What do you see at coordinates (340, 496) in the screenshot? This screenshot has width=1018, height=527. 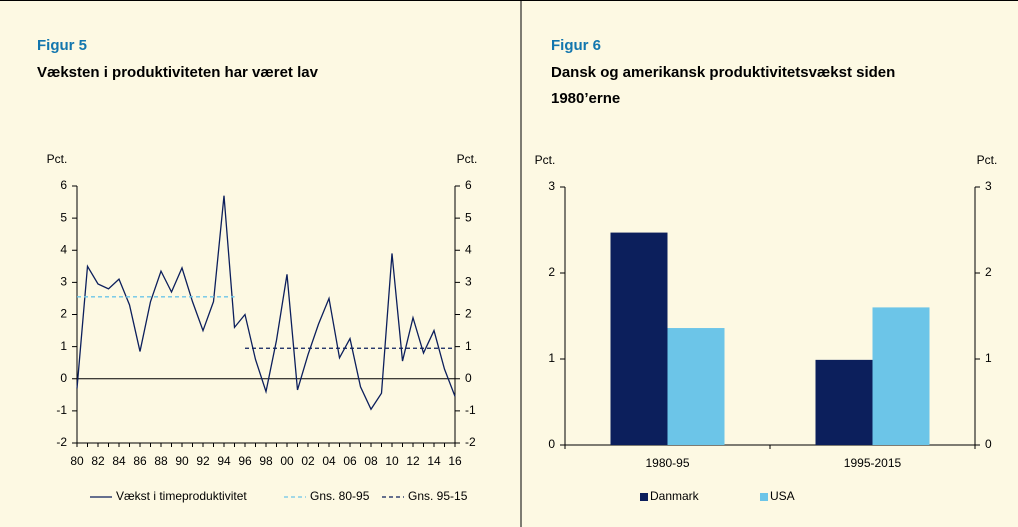 I see `legend-label: Gns. 80-95` at bounding box center [340, 496].